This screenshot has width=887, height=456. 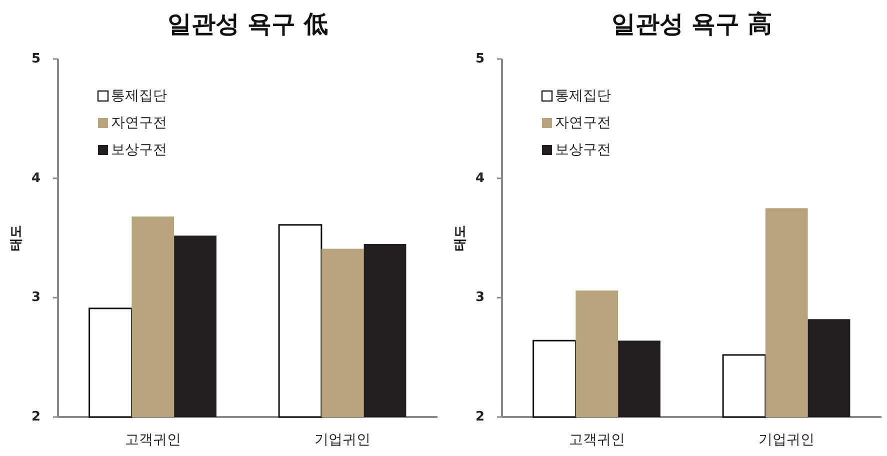 I want to click on chart-title: 일관성 욕구 低, so click(x=247, y=24).